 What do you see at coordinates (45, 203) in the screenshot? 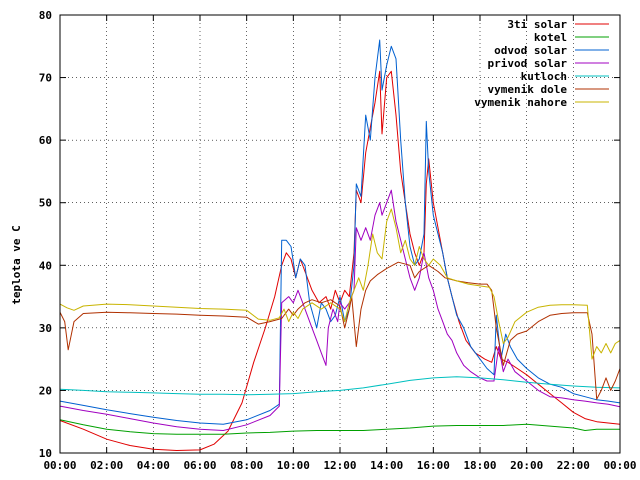
I see `y-tick-label: 50` at bounding box center [45, 203].